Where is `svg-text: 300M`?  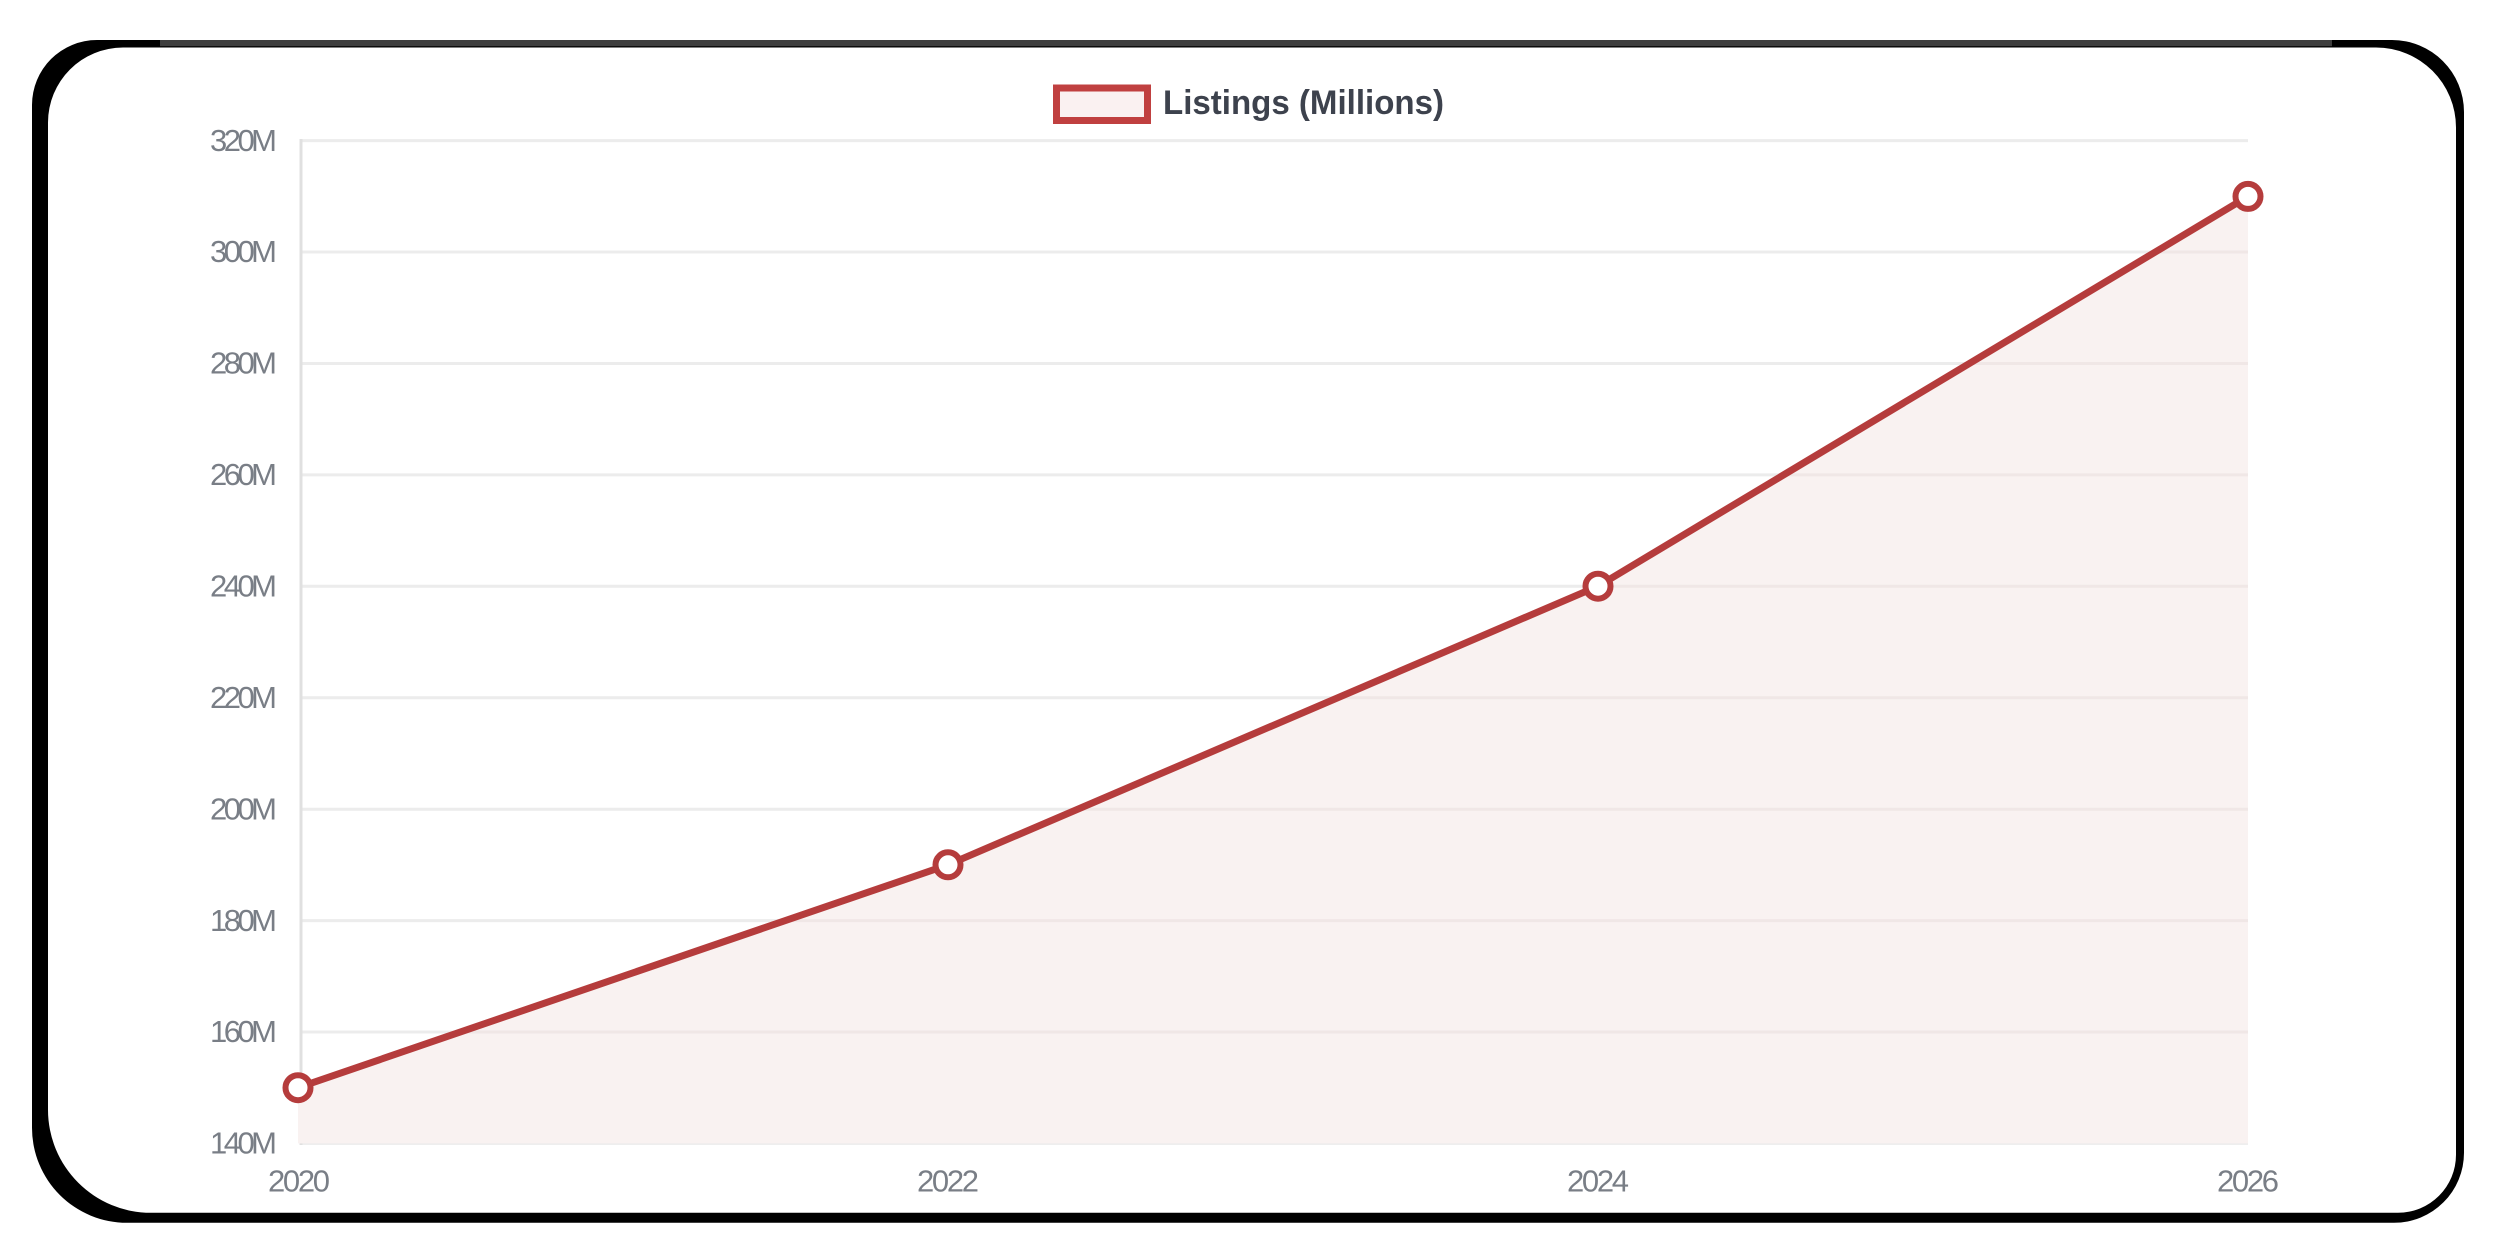
svg-text: 300M is located at coordinates (243, 251).